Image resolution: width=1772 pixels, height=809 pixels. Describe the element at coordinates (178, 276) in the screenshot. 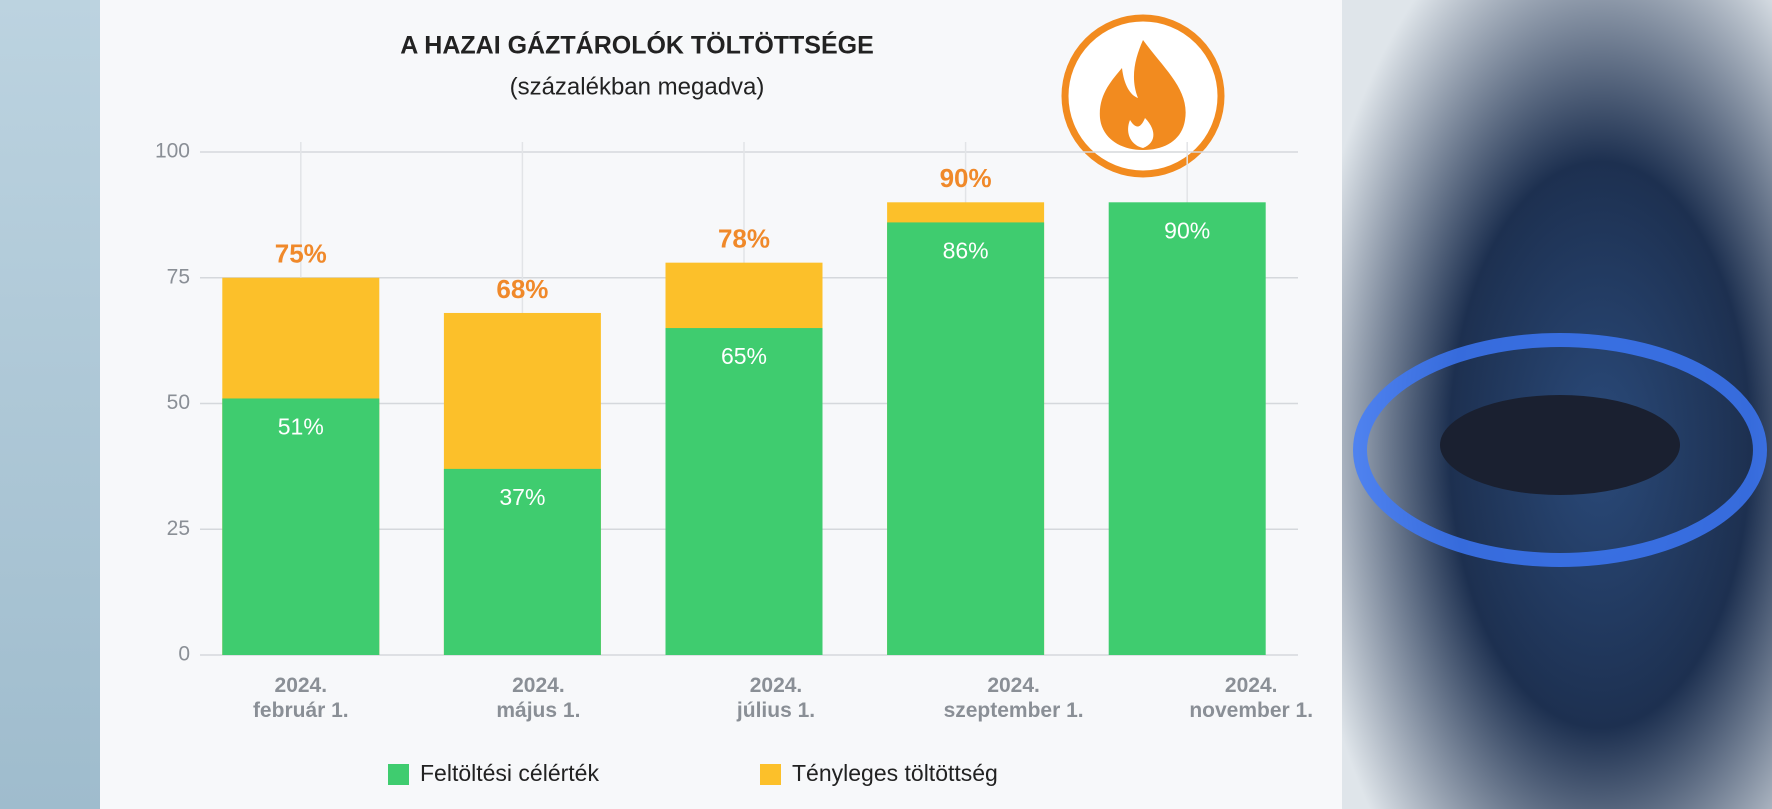

I see `y-tick-label: 75` at that location.